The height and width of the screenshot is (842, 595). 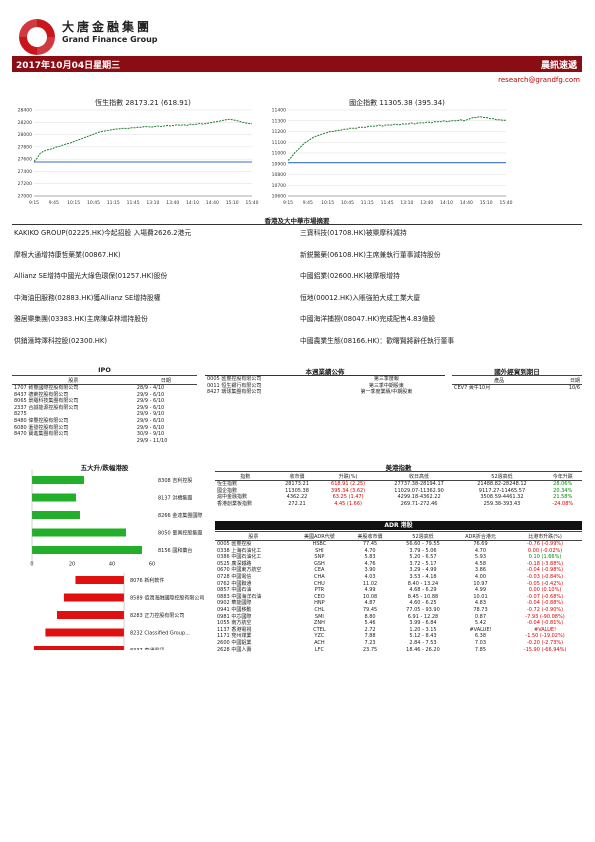 What do you see at coordinates (319, 570) in the screenshot?
I see `adr-row-cell: CEA` at bounding box center [319, 570].